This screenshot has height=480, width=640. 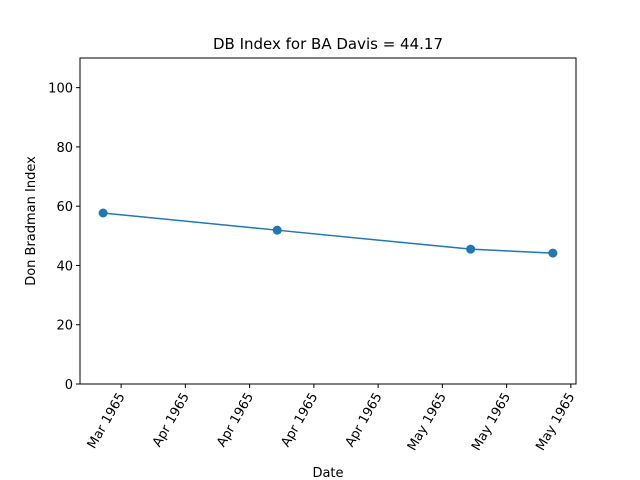 I want to click on y-tick-label: 60, so click(x=64, y=207).